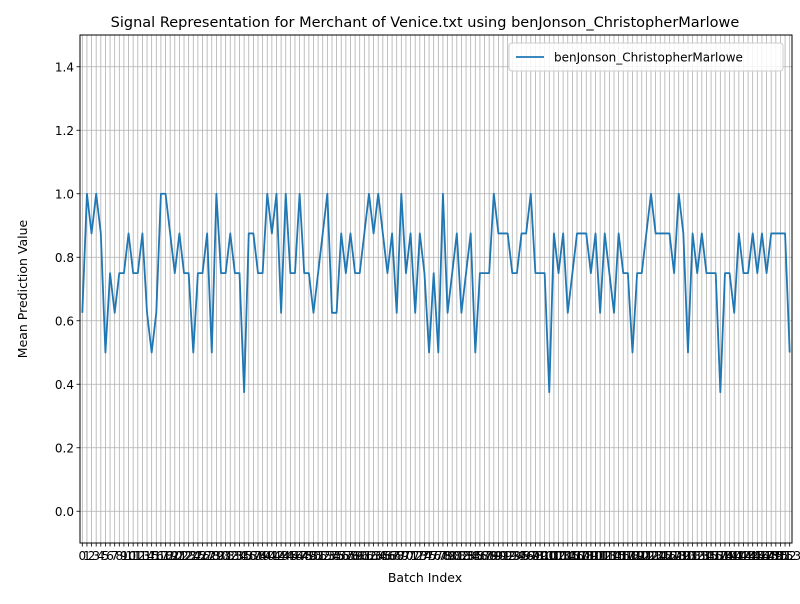 This screenshot has height=604, width=800. I want to click on x-tick-label: 94, so click(516, 556).